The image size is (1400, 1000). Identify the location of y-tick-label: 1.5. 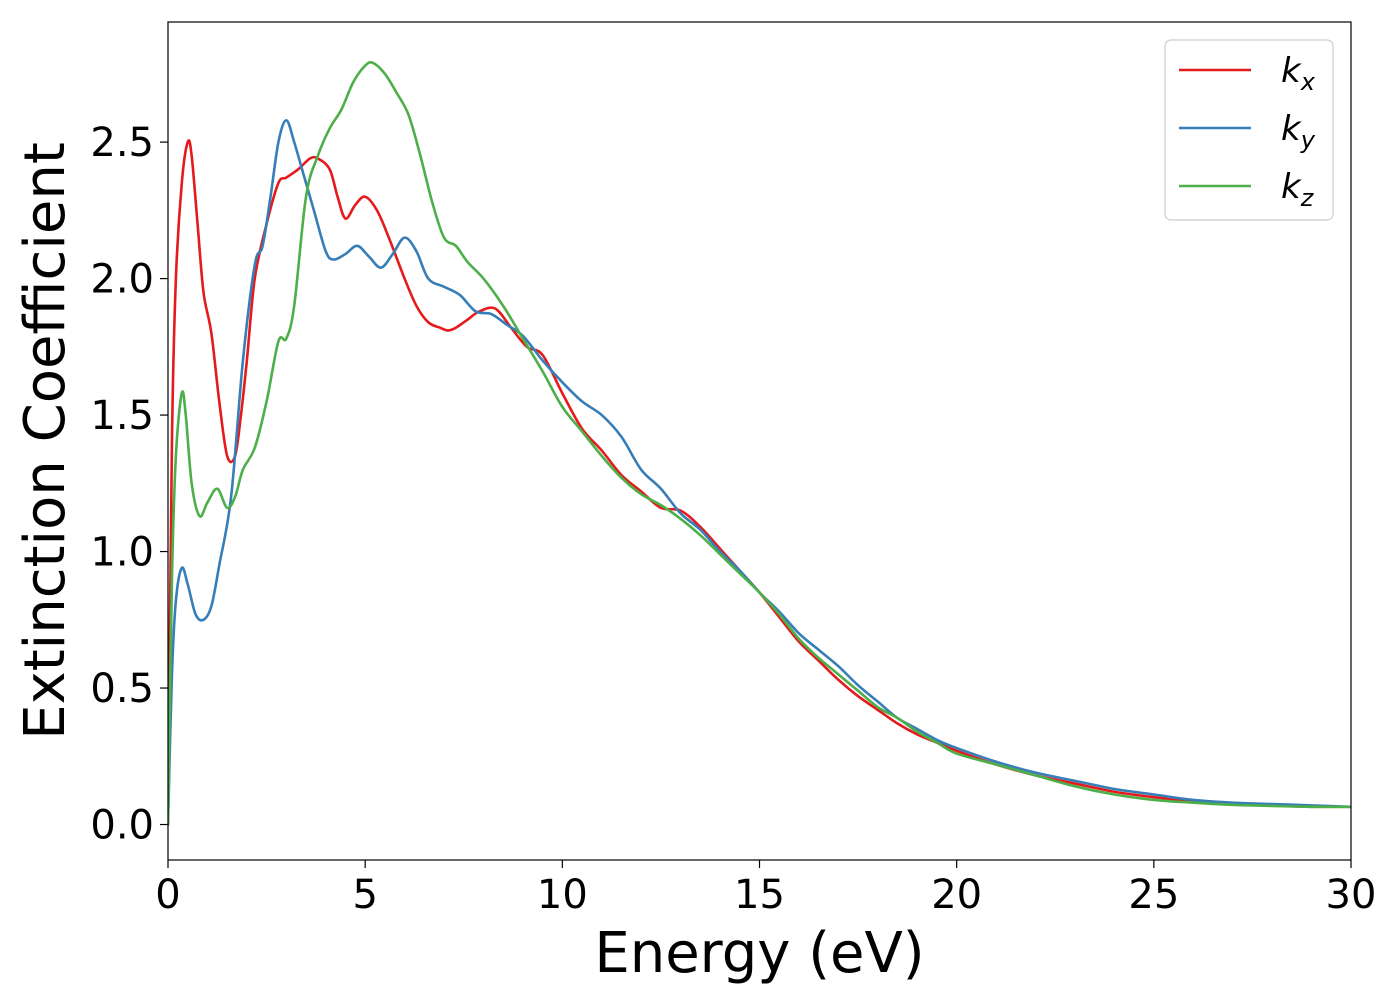
(122, 416).